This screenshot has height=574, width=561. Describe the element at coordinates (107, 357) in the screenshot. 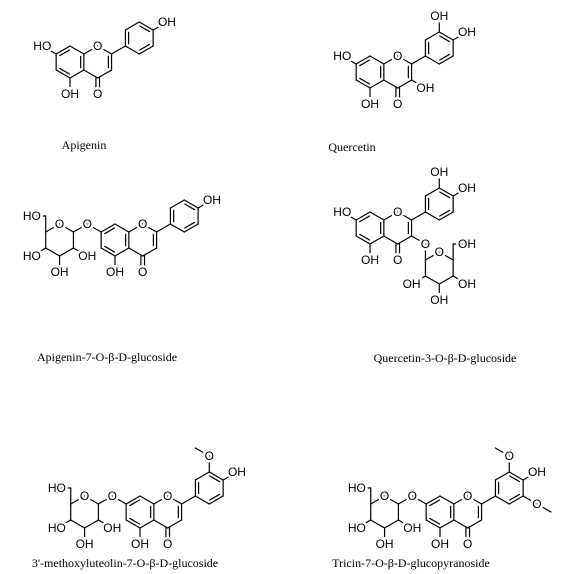

I see `compound-name: Apigenin-7-O-β-D-glucoside` at that location.